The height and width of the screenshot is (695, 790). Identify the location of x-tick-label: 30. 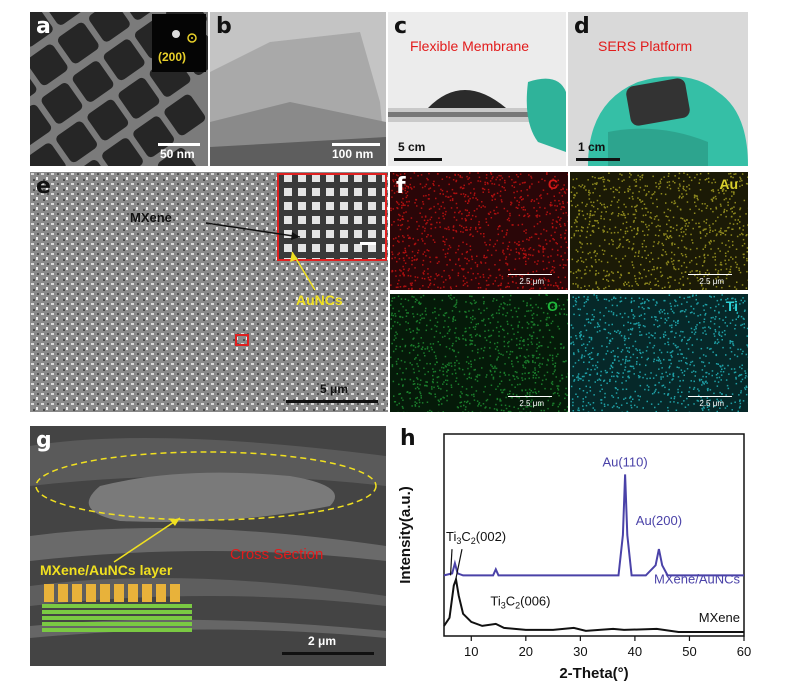
(580, 651).